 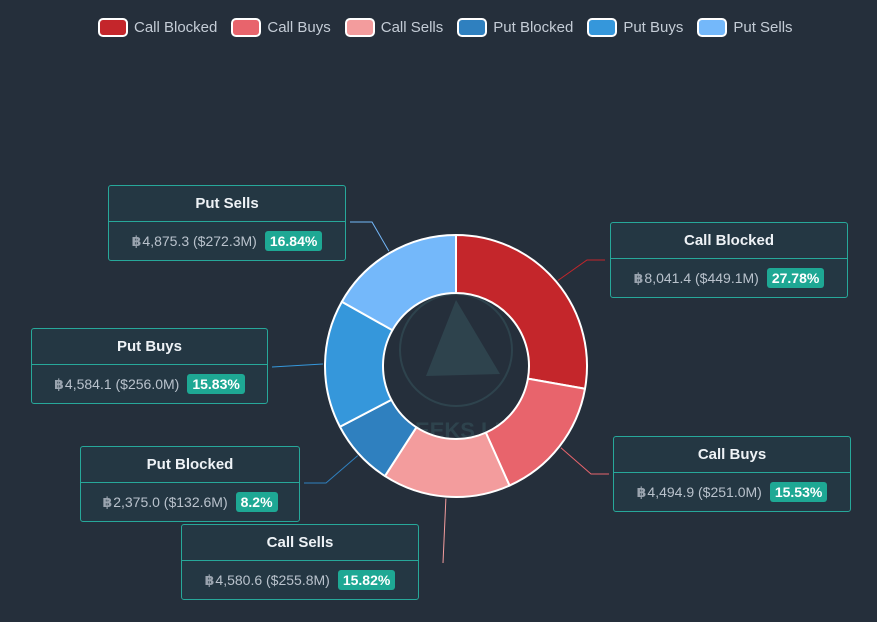 I want to click on callout-value-row: ฿ 8,041.4 ($449.1M) 27.78%, so click(x=729, y=278).